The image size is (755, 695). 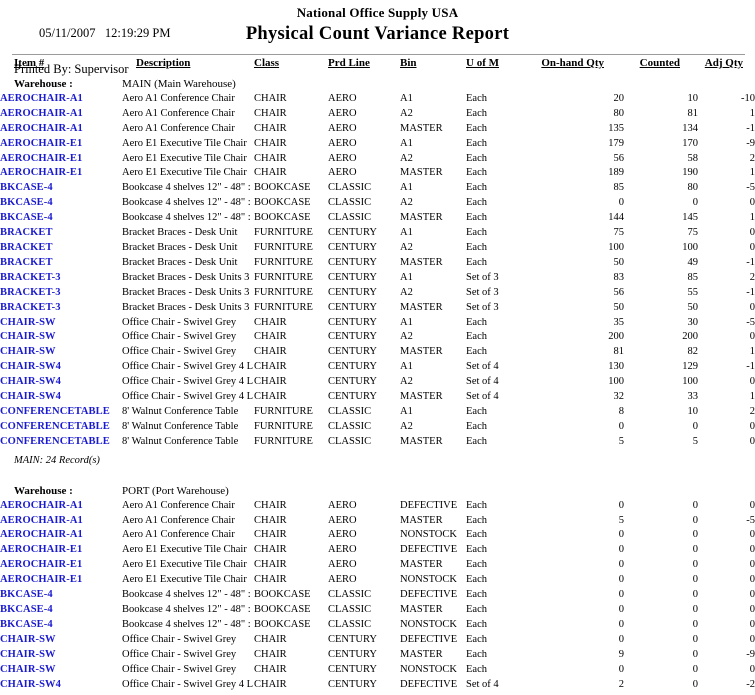 I want to click on column-header-onhand-qty: On-hand Qty, so click(x=572, y=63).